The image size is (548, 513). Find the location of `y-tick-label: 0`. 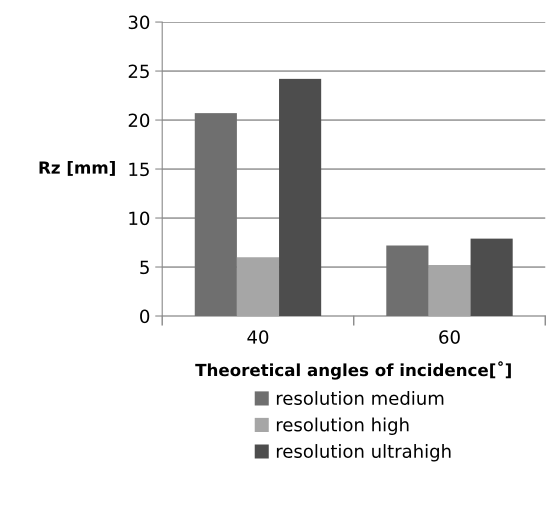

y-tick-label: 0 is located at coordinates (145, 316).